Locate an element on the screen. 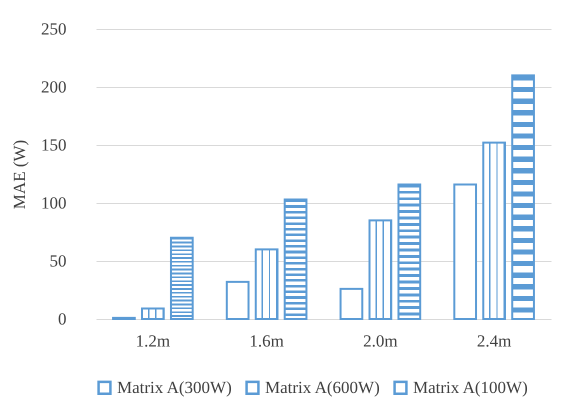 Image resolution: width=566 pixels, height=406 pixels. x-tick-label: 2.0m is located at coordinates (380, 341).